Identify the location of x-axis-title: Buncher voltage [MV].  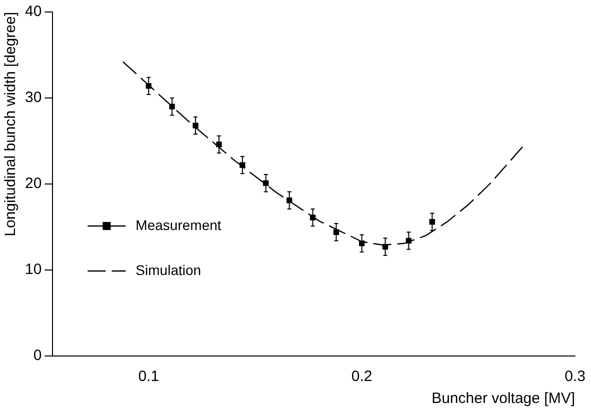
(503, 399).